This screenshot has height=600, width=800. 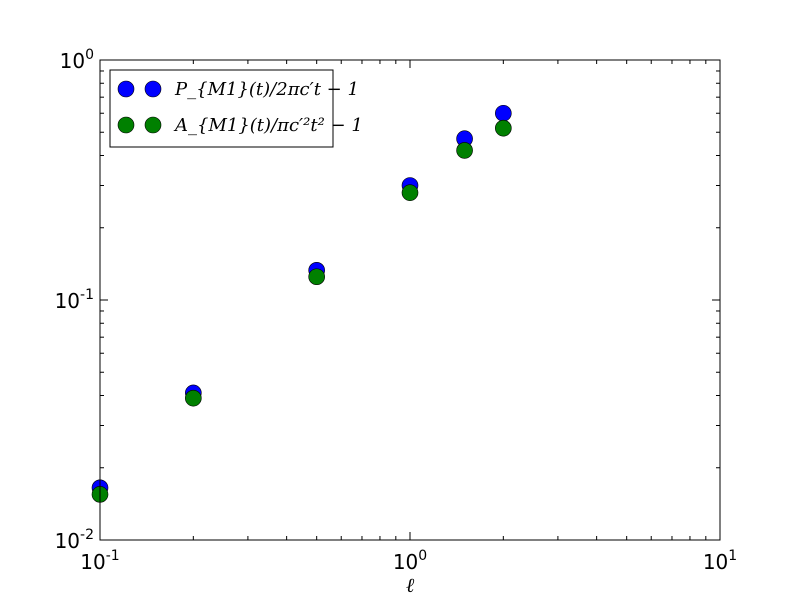 What do you see at coordinates (153, 125) in the screenshot?
I see `legend-marker-series-2b` at bounding box center [153, 125].